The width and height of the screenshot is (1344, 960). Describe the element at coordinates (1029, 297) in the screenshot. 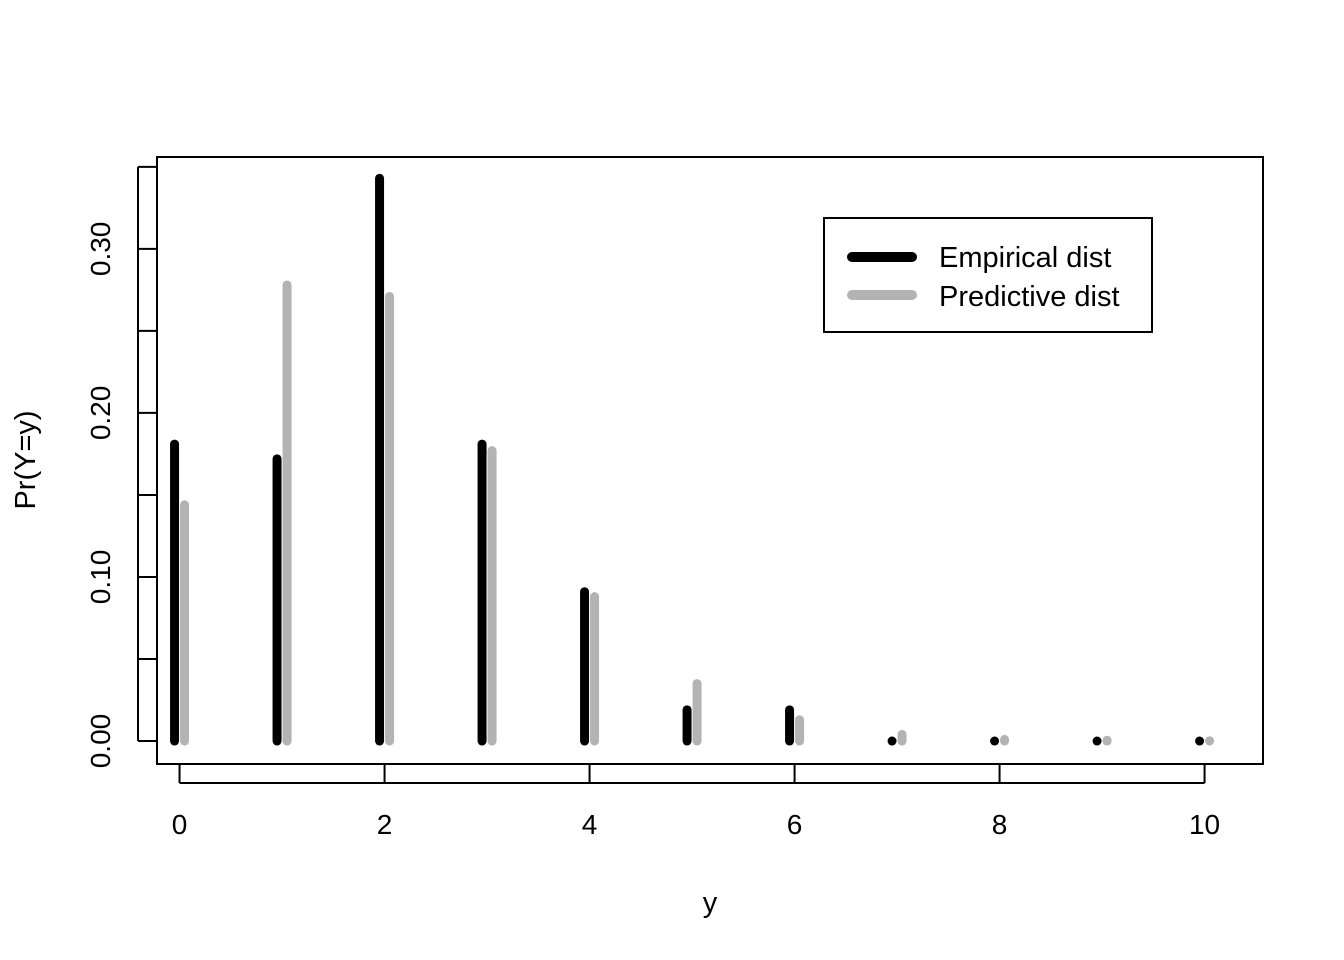

I see `legend-label-predictive: Predictive dist` at that location.